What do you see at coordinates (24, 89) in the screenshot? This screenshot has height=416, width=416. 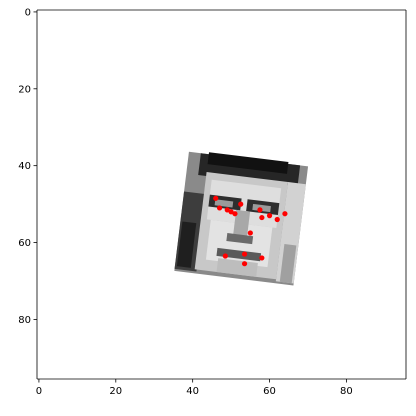 I see `y-tick-label: 20` at bounding box center [24, 89].